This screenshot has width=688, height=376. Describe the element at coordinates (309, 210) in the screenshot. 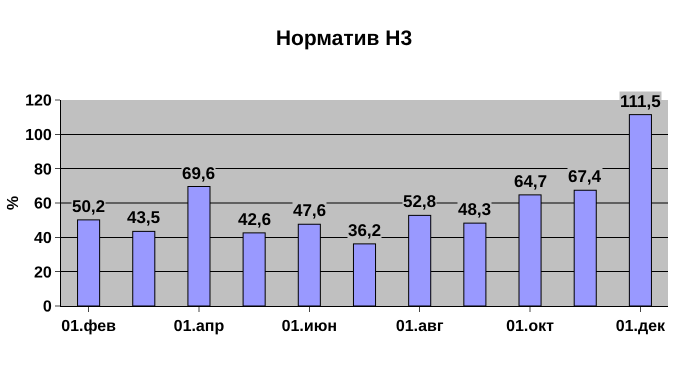

I see `data-label: 47,6` at that location.